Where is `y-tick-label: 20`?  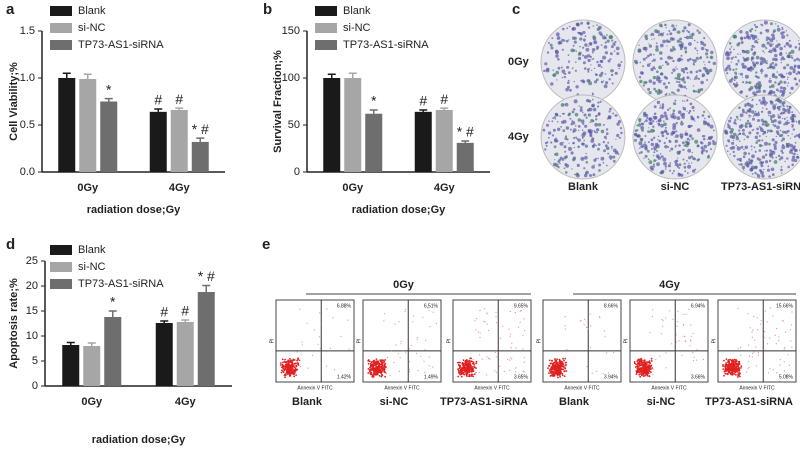 y-tick-label: 20 is located at coordinates (32, 286).